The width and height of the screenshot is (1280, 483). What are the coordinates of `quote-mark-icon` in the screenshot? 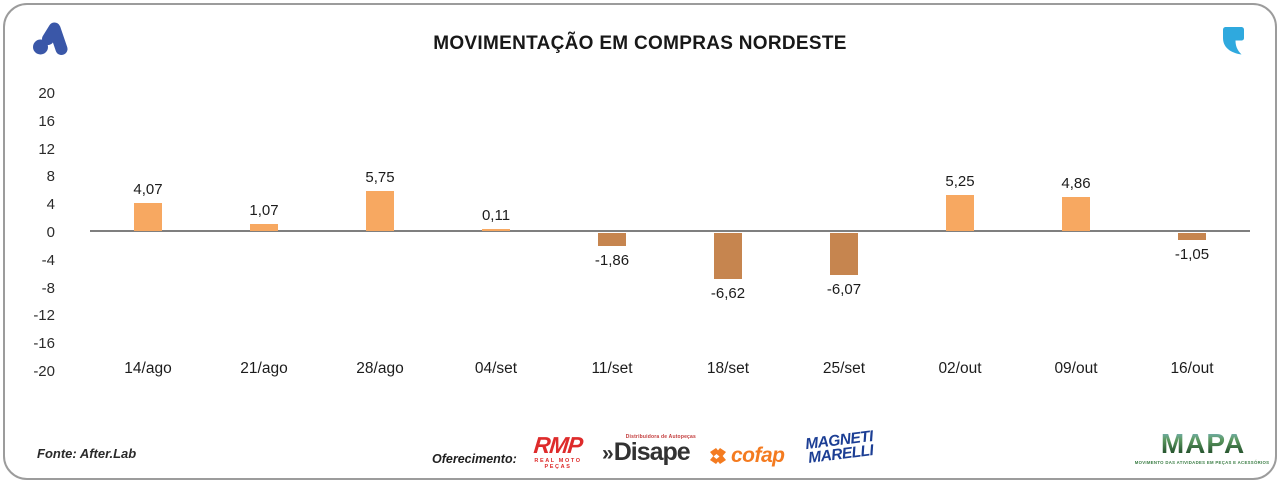 It's located at (1233, 41).